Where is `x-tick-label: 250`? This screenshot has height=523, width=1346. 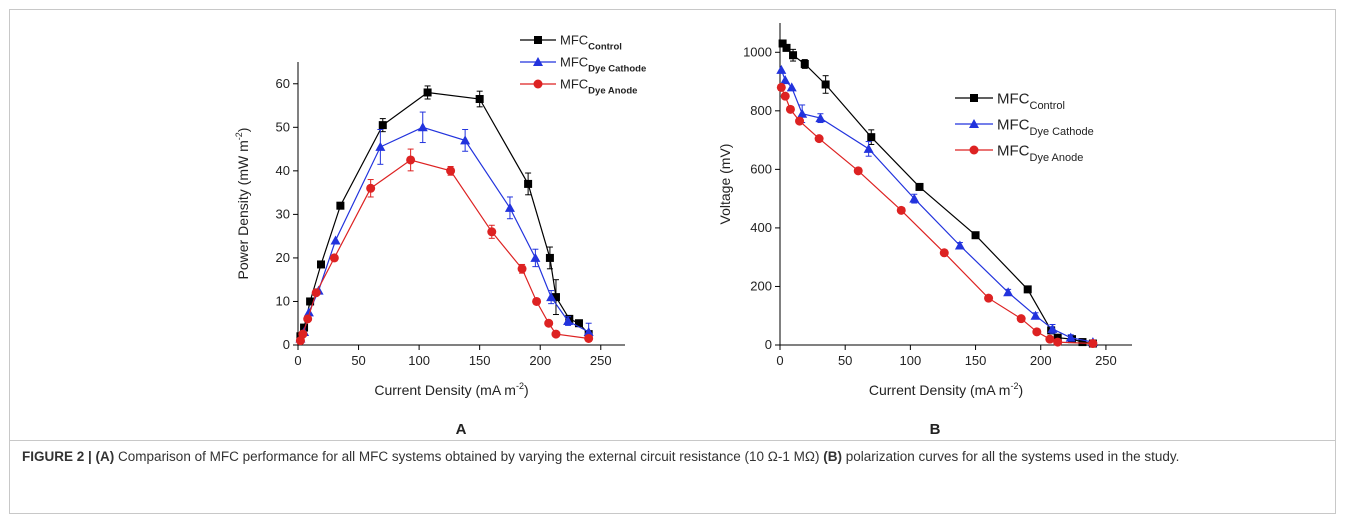 x-tick-label: 250 is located at coordinates (1106, 360).